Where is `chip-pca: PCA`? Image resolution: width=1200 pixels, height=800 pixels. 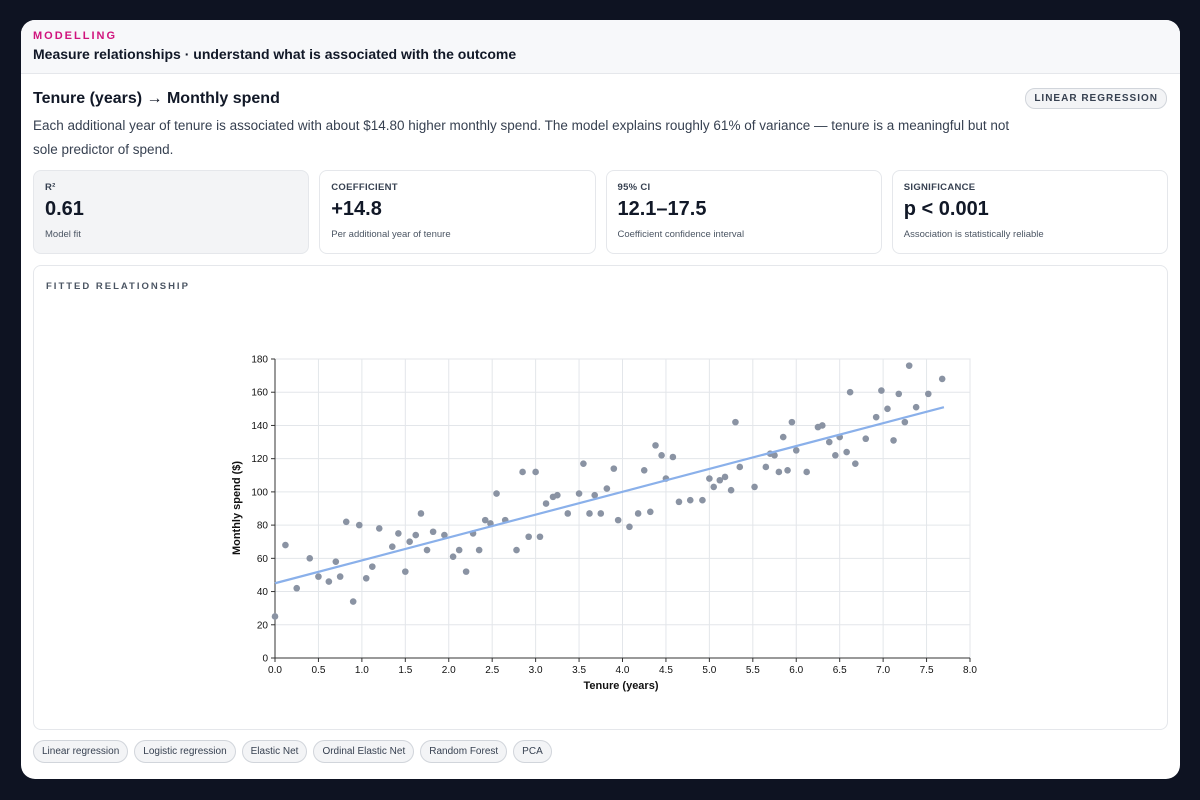
chip-pca: PCA is located at coordinates (532, 751).